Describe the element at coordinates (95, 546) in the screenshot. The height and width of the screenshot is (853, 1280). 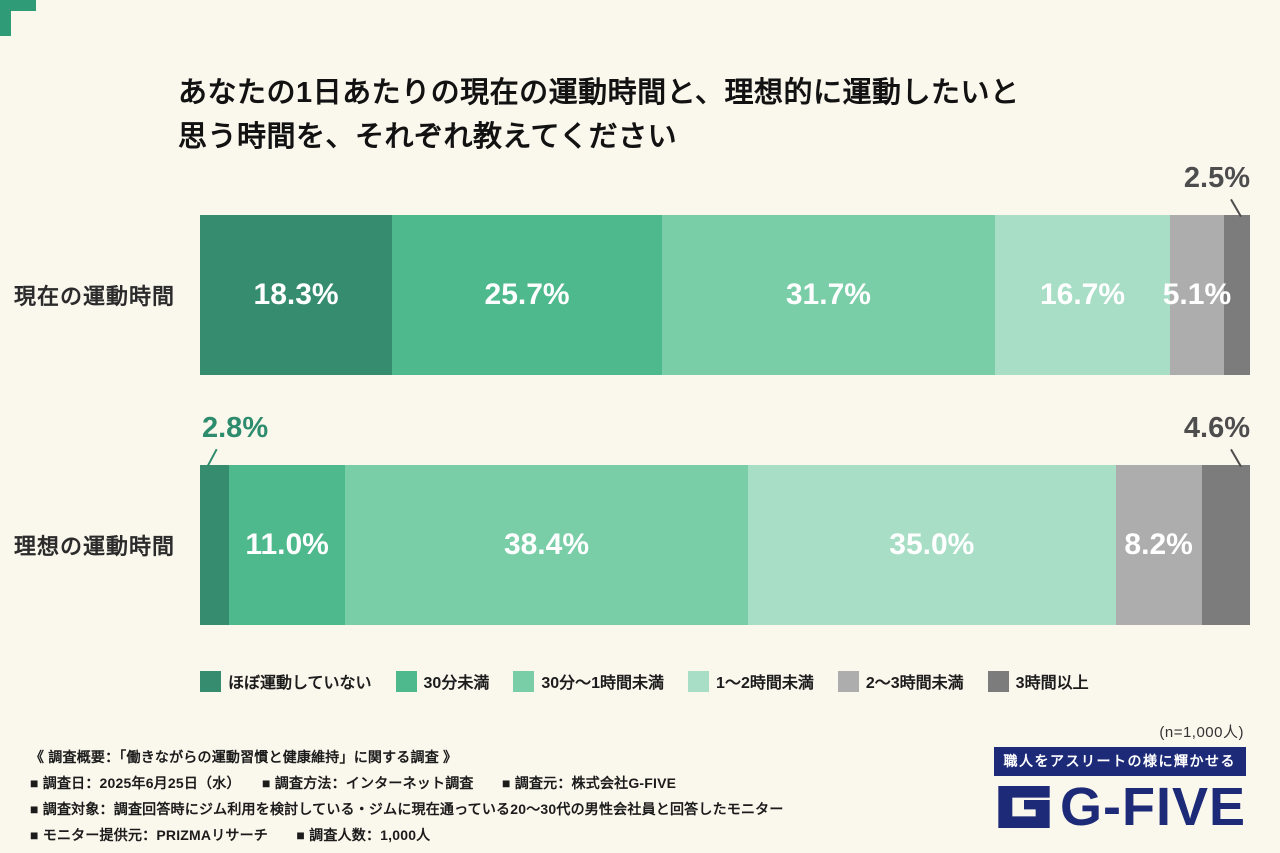
I see `category-label: 理想の運動時間` at that location.